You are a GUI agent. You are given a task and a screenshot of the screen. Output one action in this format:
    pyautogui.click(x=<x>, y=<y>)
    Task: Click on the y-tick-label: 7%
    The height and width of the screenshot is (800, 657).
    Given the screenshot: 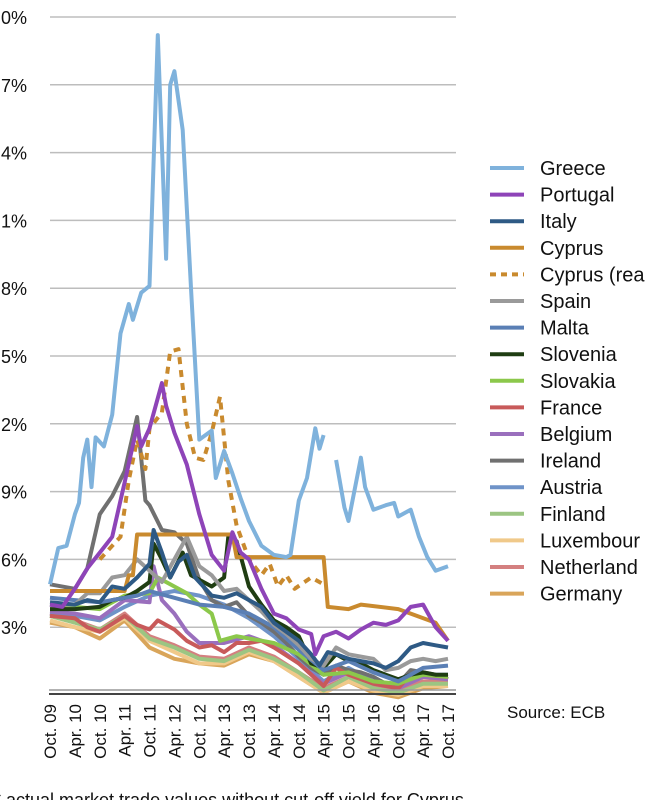 What is the action you would take?
    pyautogui.click(x=14, y=86)
    